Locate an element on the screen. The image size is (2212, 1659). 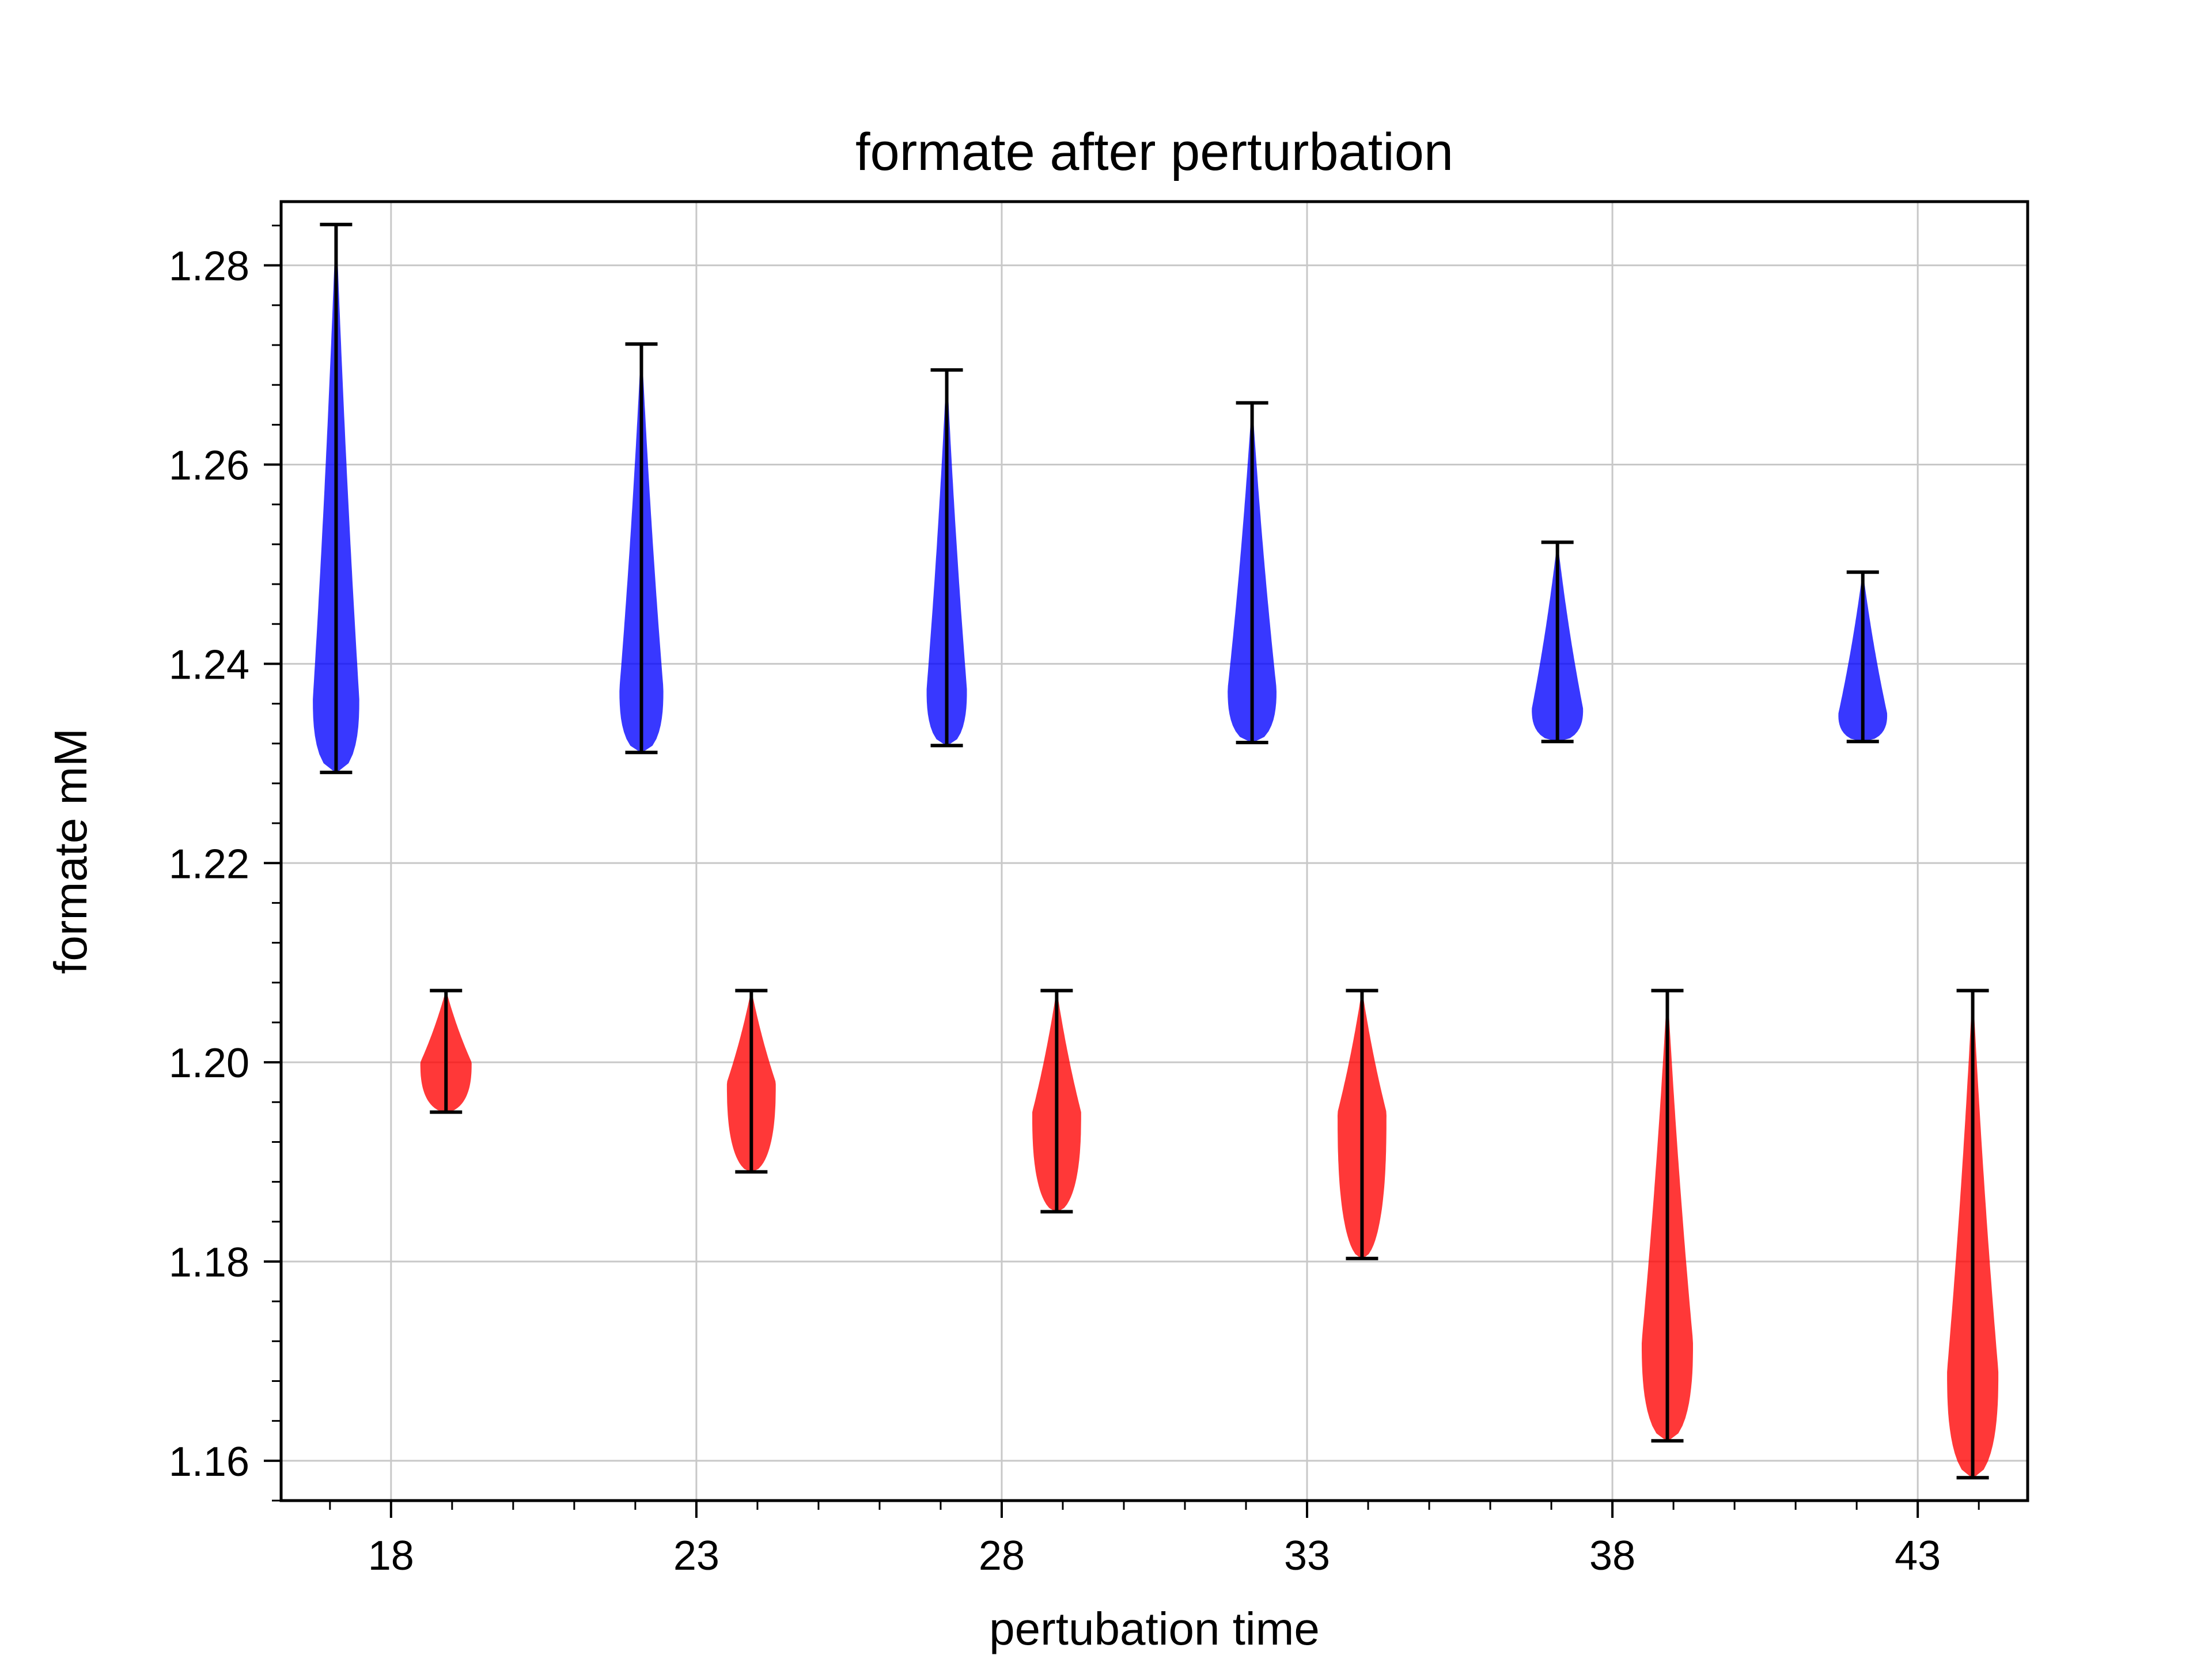
x-tick-label: 43 is located at coordinates (1918, 1556).